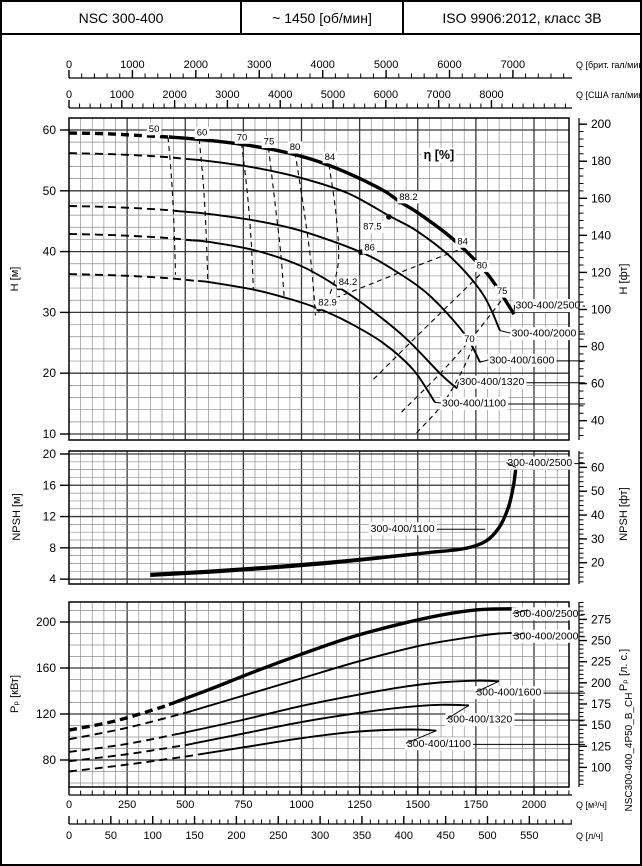 Image resolution: width=642 pixels, height=866 pixels. I want to click on tick-label: 12, so click(50, 517).